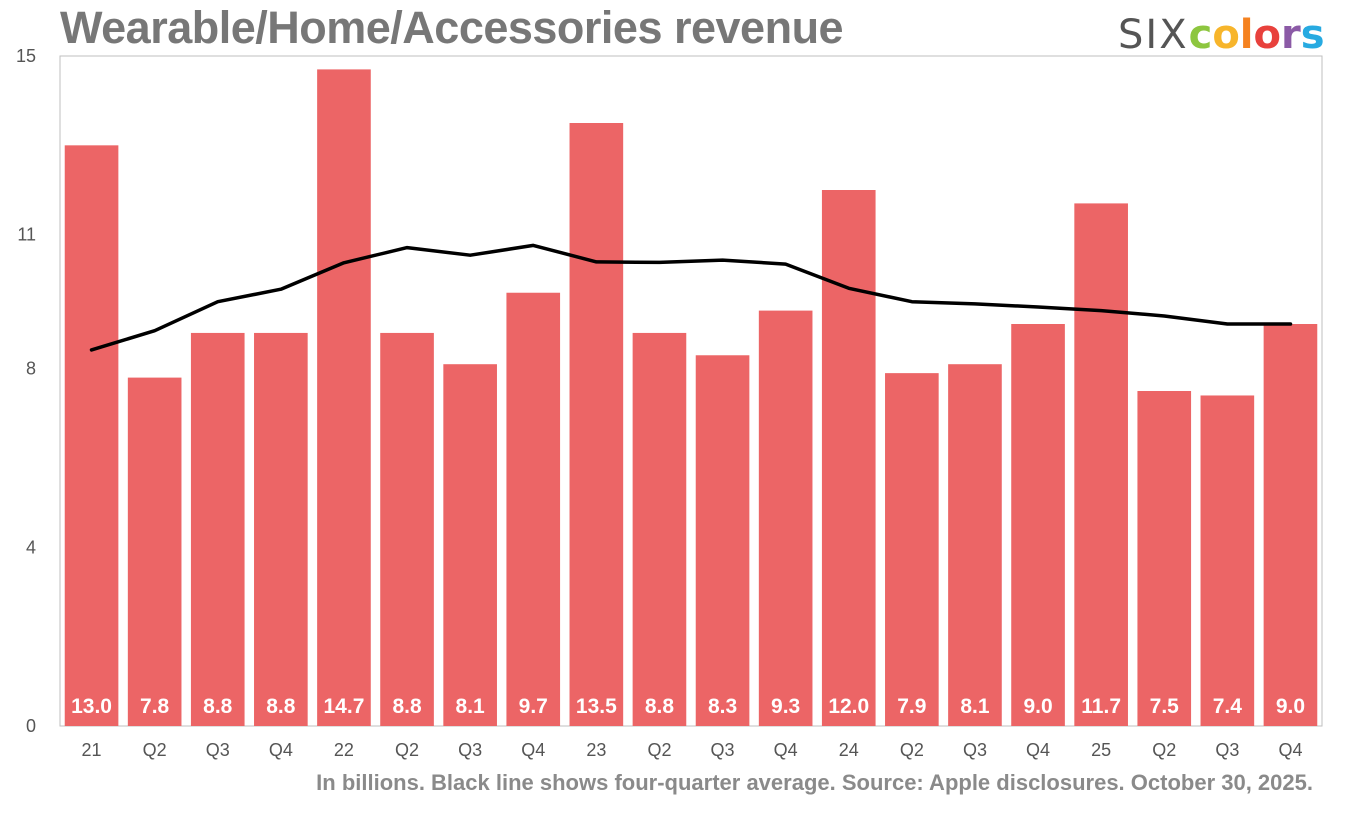 The width and height of the screenshot is (1360, 835). I want to click on logo-letter: l, so click(1246, 35).